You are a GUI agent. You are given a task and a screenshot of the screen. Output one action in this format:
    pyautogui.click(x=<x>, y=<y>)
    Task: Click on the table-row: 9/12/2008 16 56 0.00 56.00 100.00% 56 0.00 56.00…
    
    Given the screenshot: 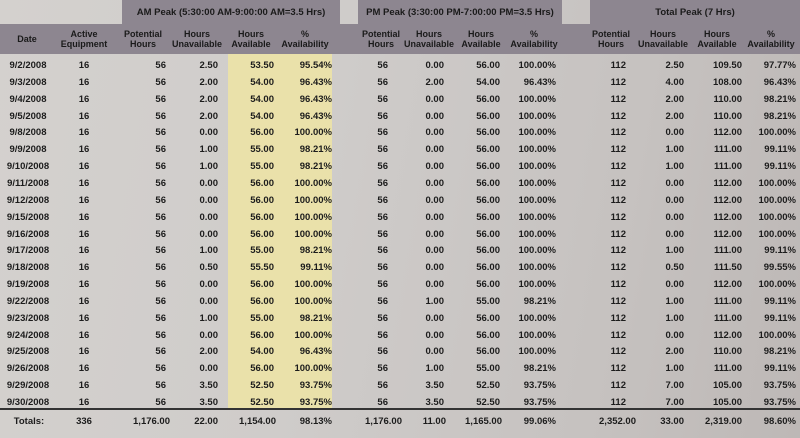 What is the action you would take?
    pyautogui.click(x=400, y=200)
    